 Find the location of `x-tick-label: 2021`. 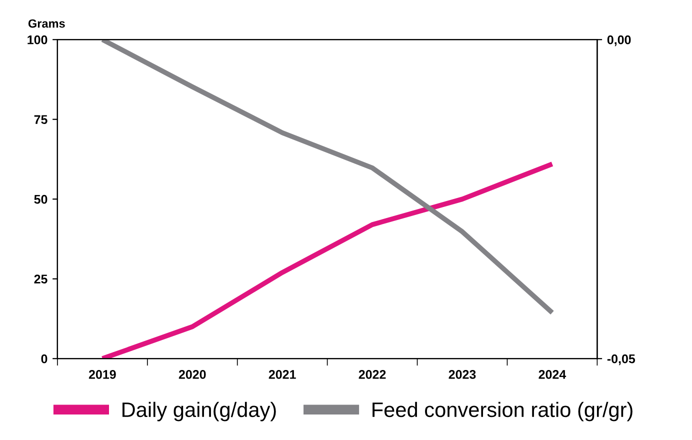

x-tick-label: 2021 is located at coordinates (282, 374).